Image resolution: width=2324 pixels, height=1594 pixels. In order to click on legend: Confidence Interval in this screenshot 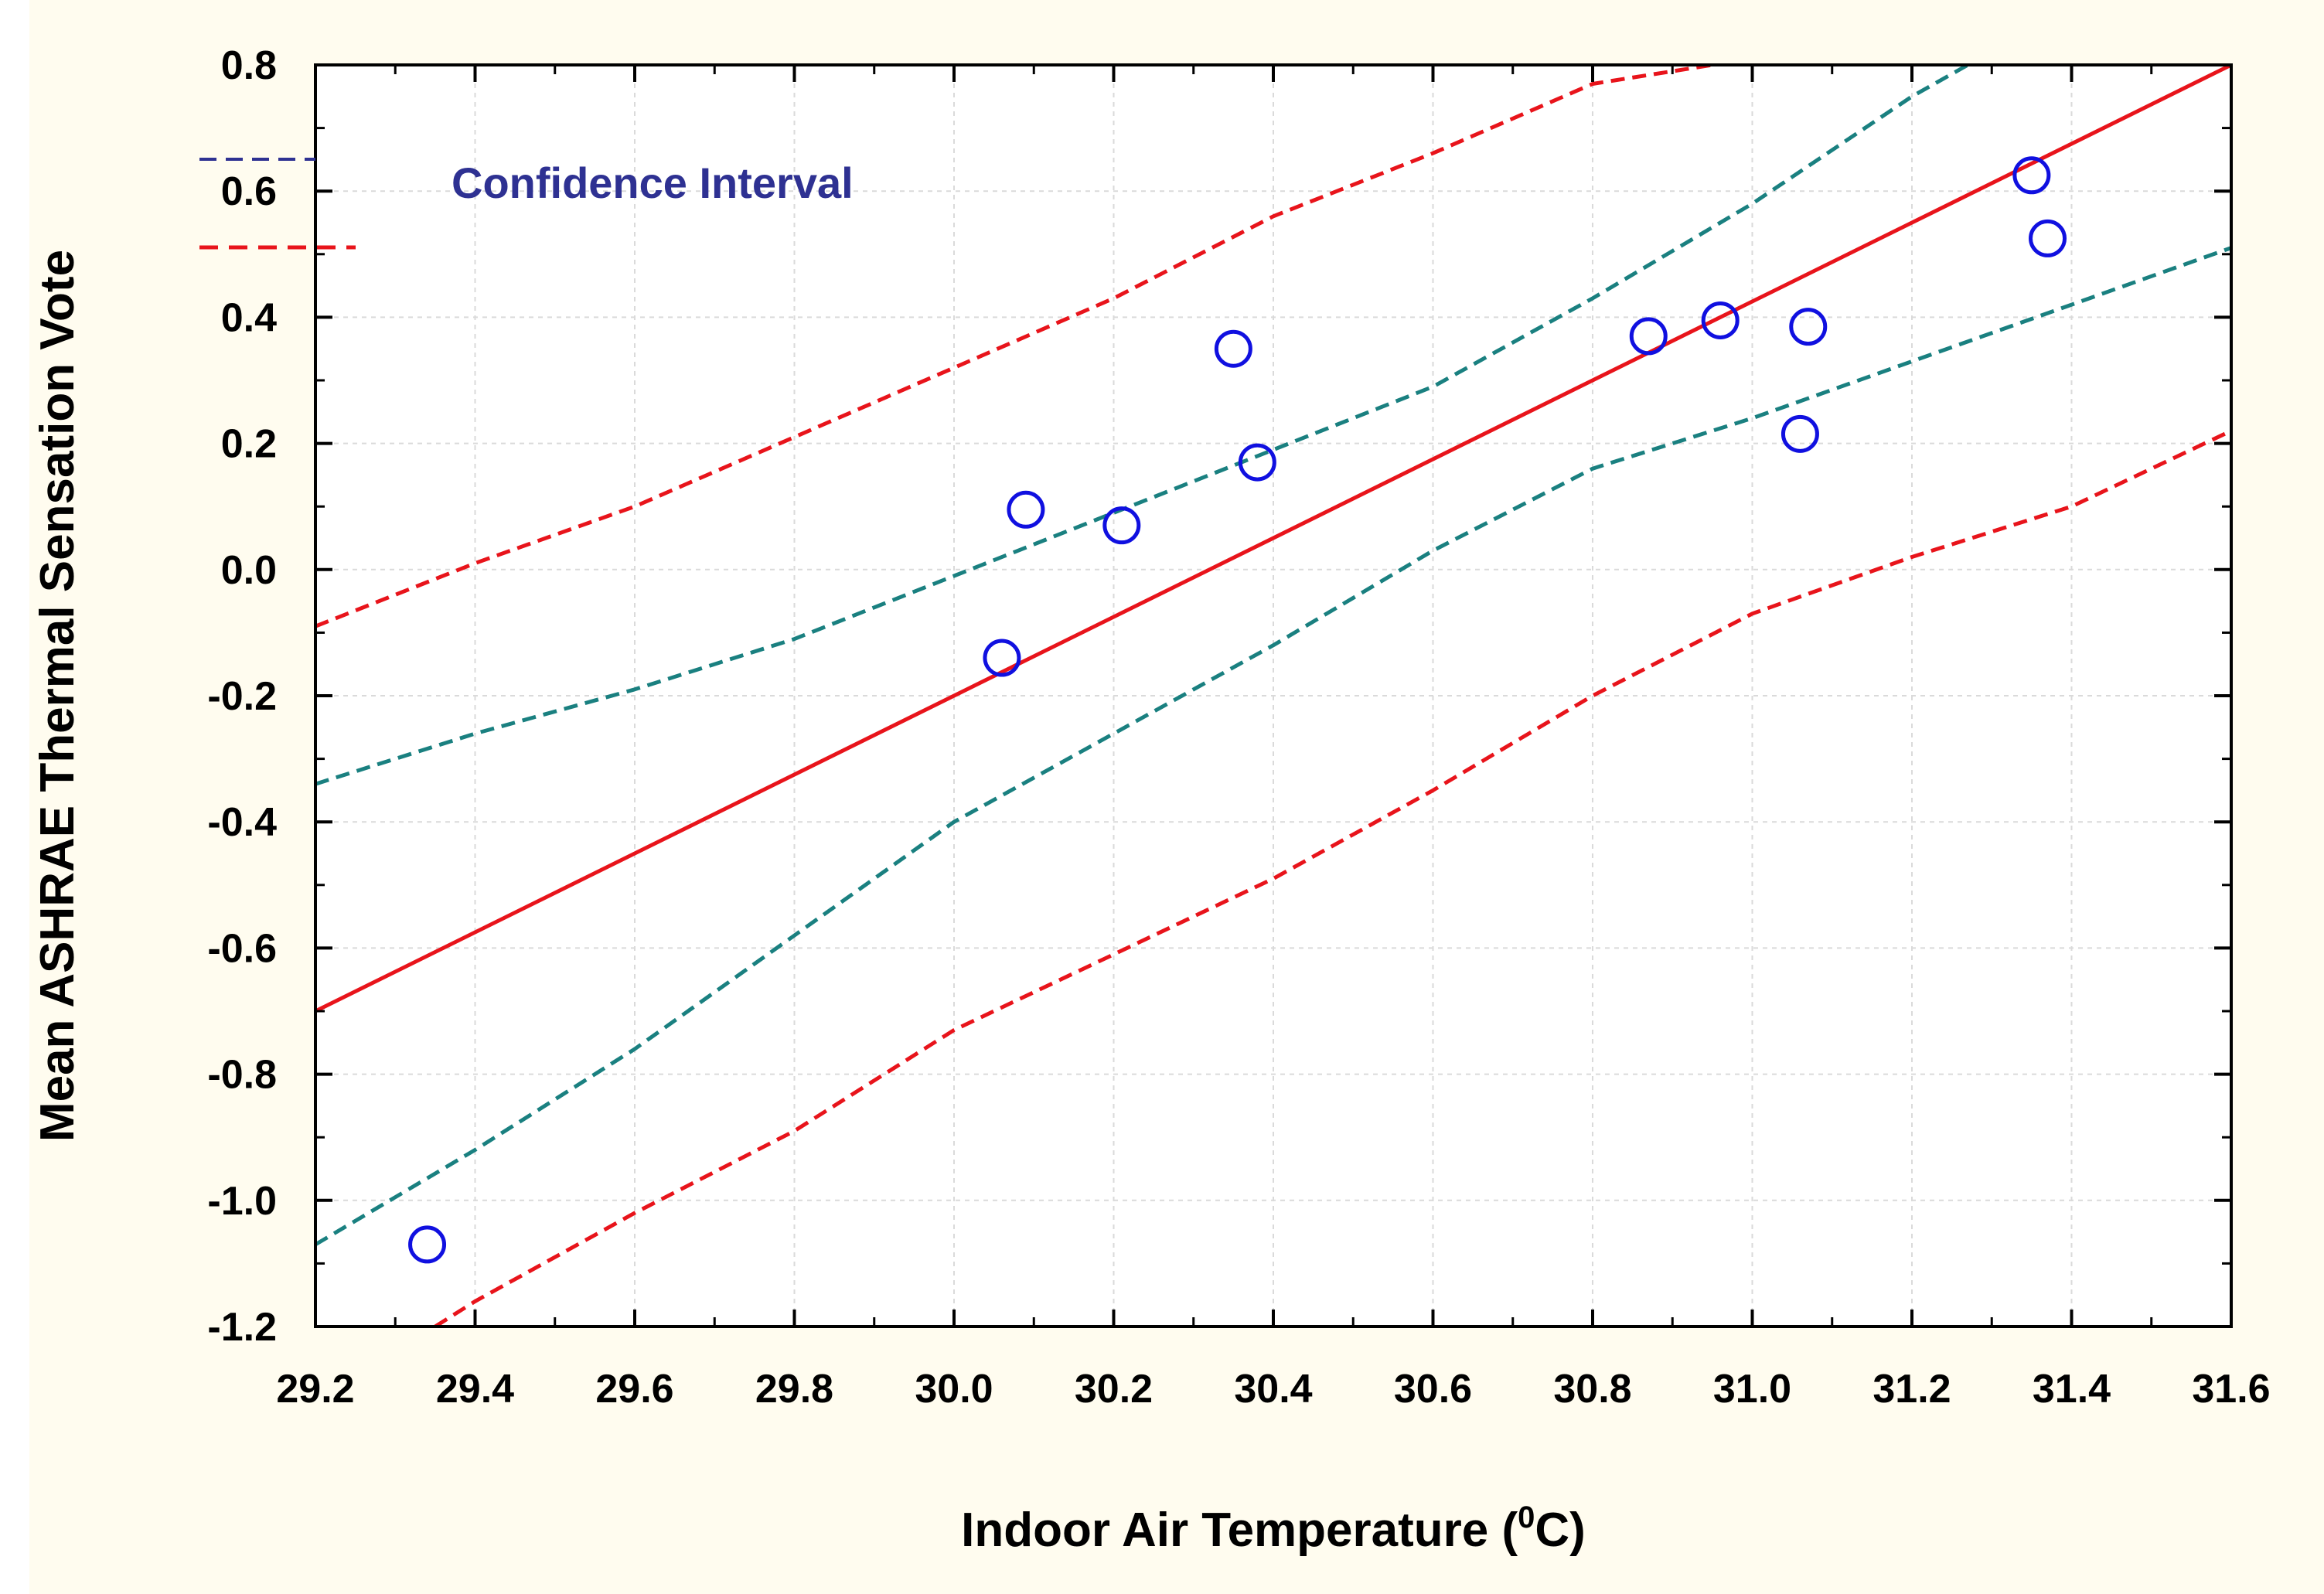, I will do `click(526, 204)`.